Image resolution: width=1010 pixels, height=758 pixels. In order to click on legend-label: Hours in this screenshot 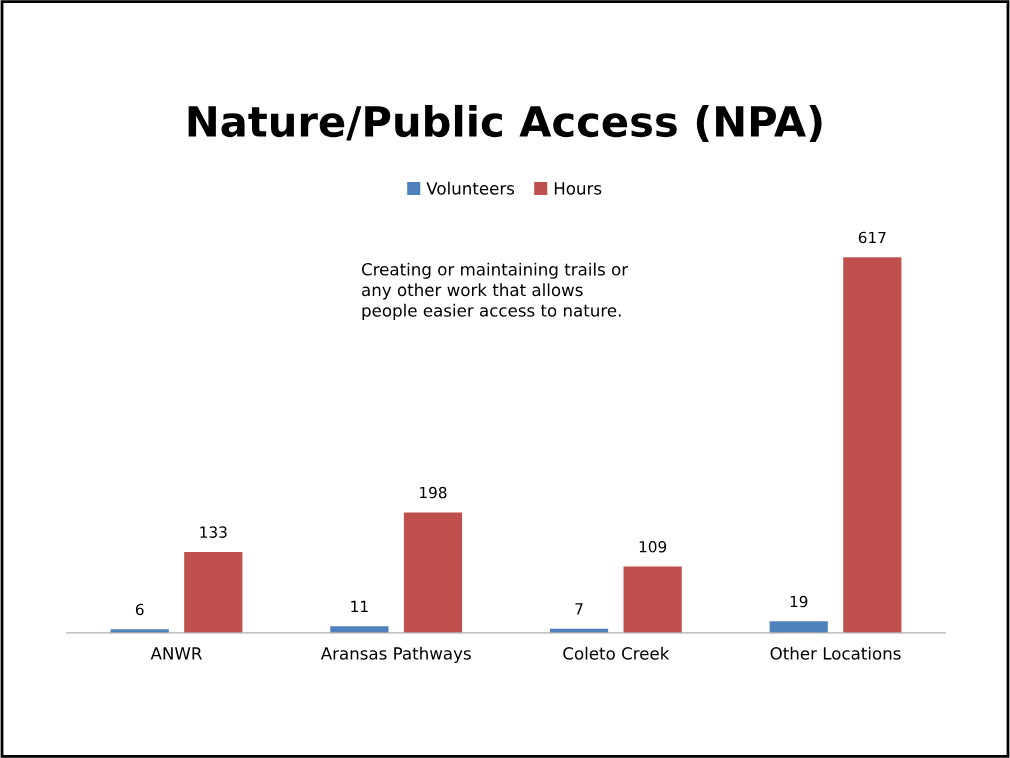, I will do `click(578, 188)`.